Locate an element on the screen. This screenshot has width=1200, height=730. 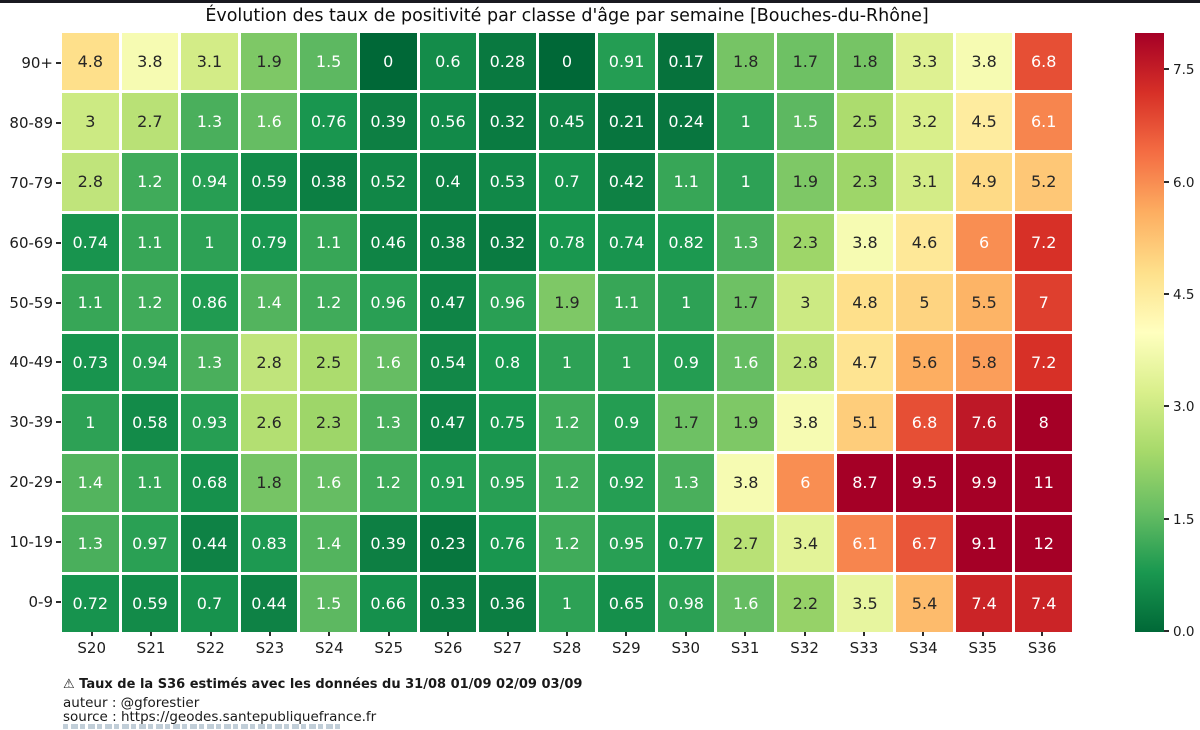
heatmap-cell: 0.93 is located at coordinates (209, 423).